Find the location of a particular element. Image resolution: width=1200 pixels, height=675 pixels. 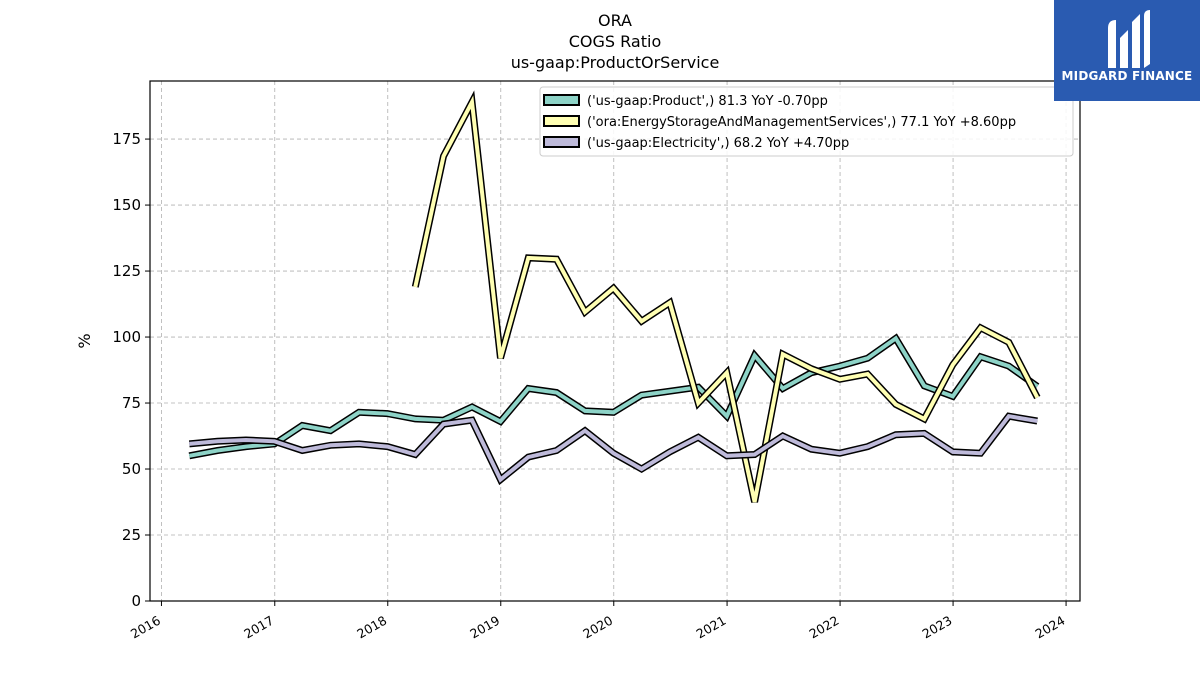

y-tick-label: 75 is located at coordinates (131, 403).